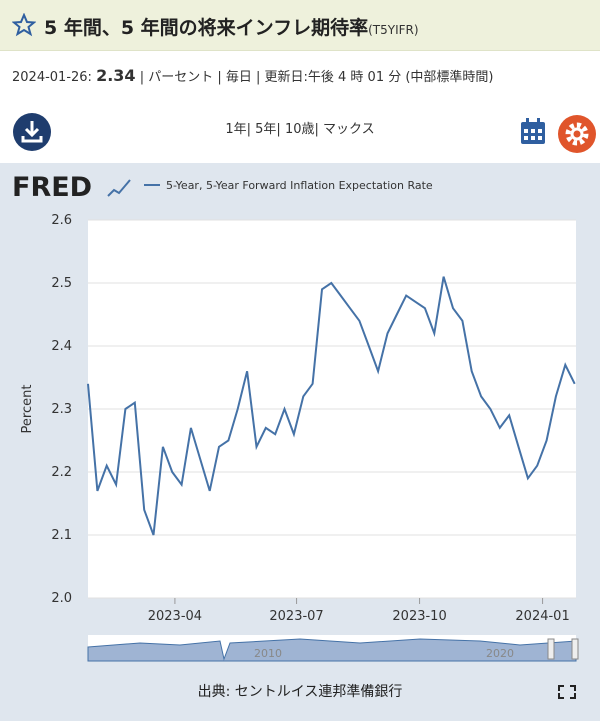  Describe the element at coordinates (316, 77) in the screenshot. I see `meta: | パーセント | 毎日 | 更新日:午後 4 時 01 分 (中部標準時間)` at that location.